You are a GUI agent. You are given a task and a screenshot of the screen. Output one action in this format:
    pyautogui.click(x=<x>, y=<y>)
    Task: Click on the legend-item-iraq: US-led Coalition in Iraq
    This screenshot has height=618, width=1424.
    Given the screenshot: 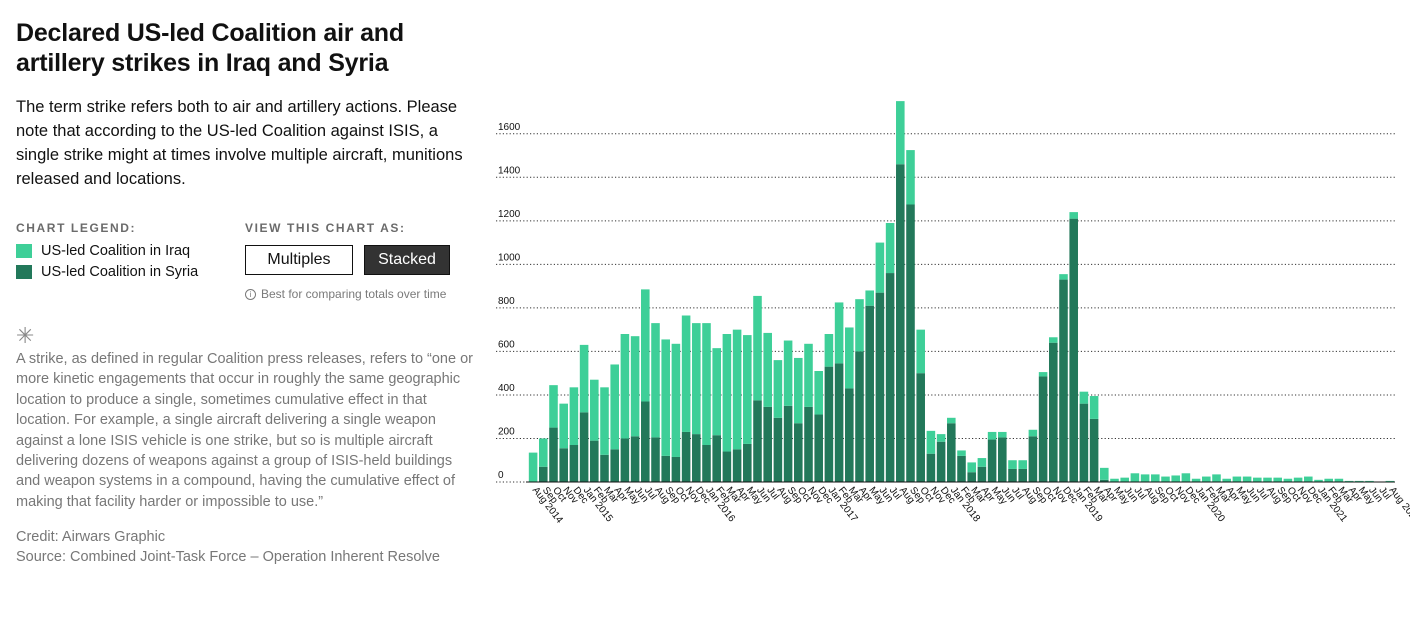 What is the action you would take?
    pyautogui.click(x=103, y=251)
    